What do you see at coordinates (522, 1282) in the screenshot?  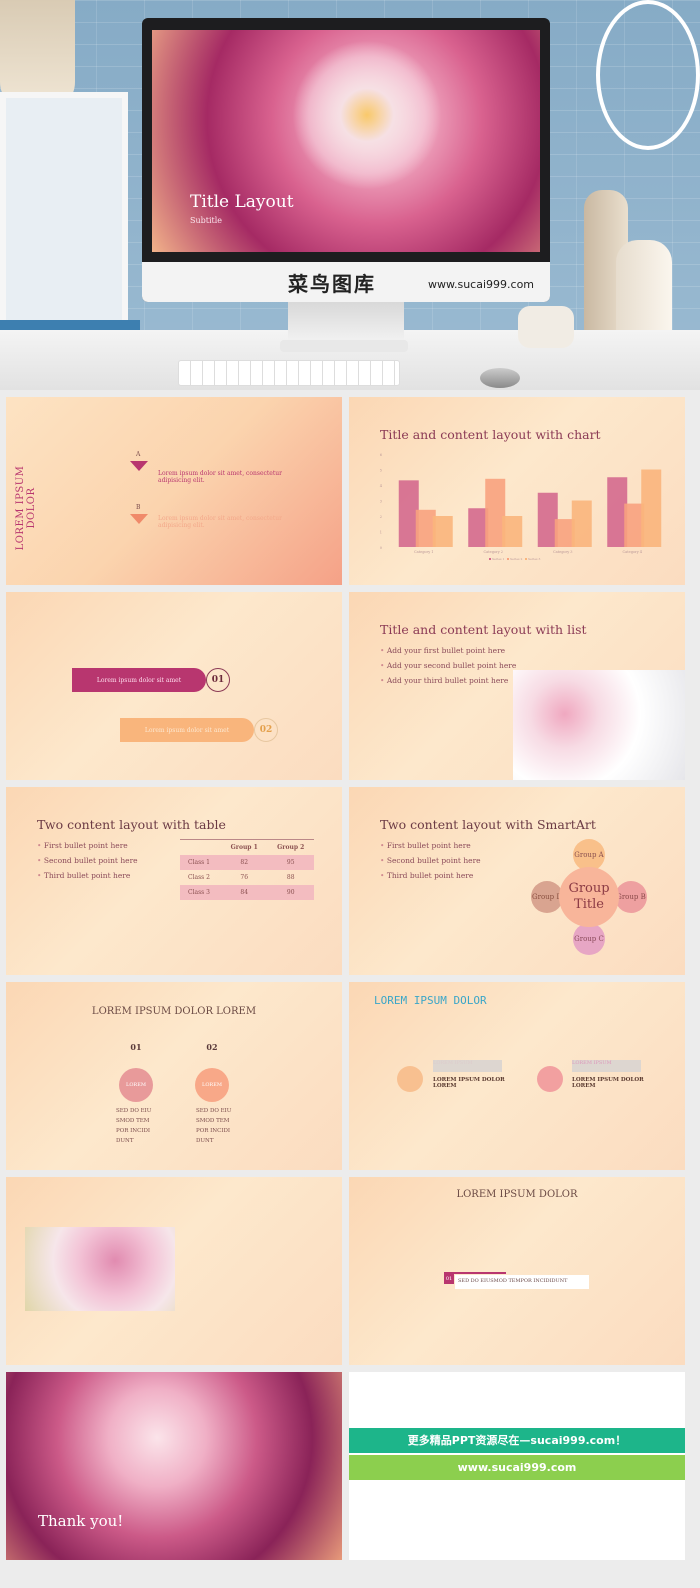 I see `timeline-text: SED DO EIUSMOD TEMPOR INCIDIDUNT` at bounding box center [522, 1282].